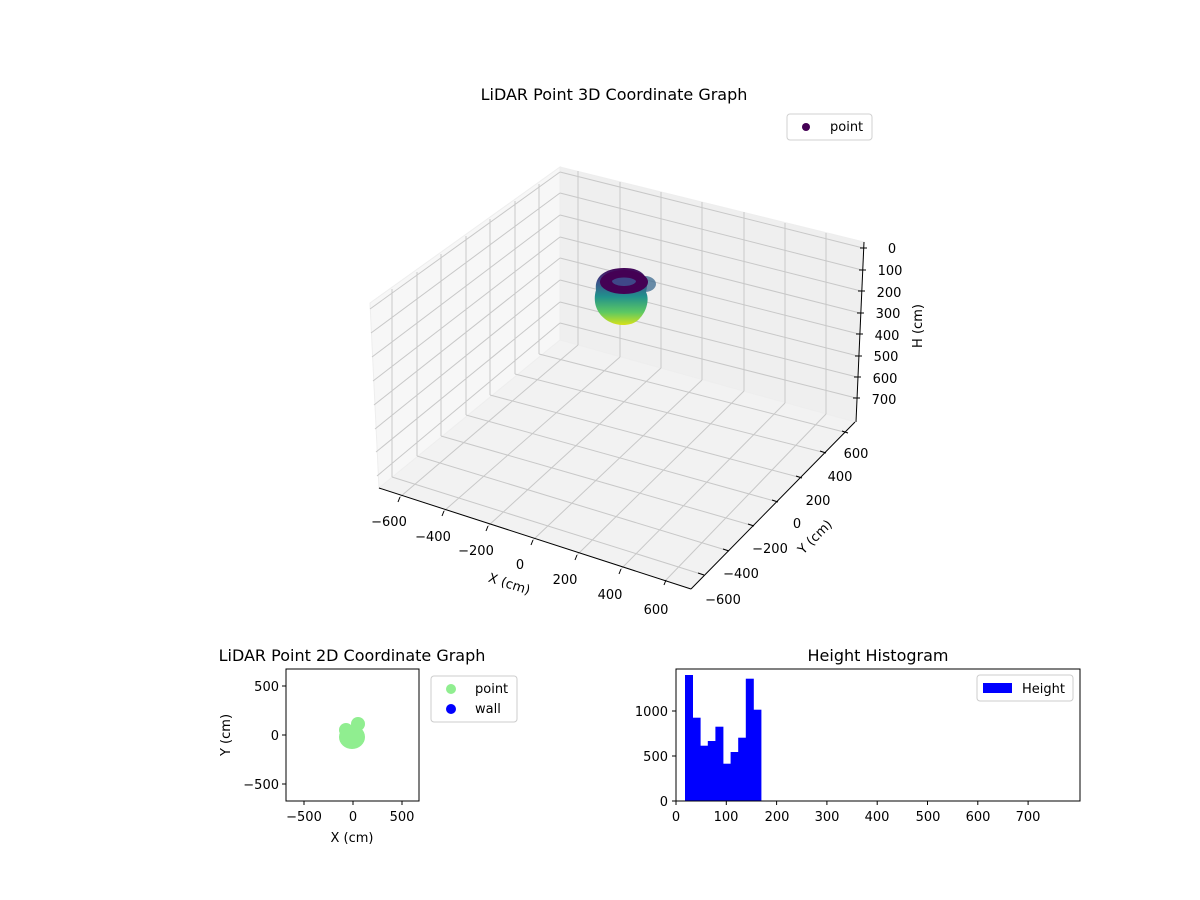  I want to click on y-tick-labels-3d: −600 −400 −200 0 200 400 600, so click(786, 527).